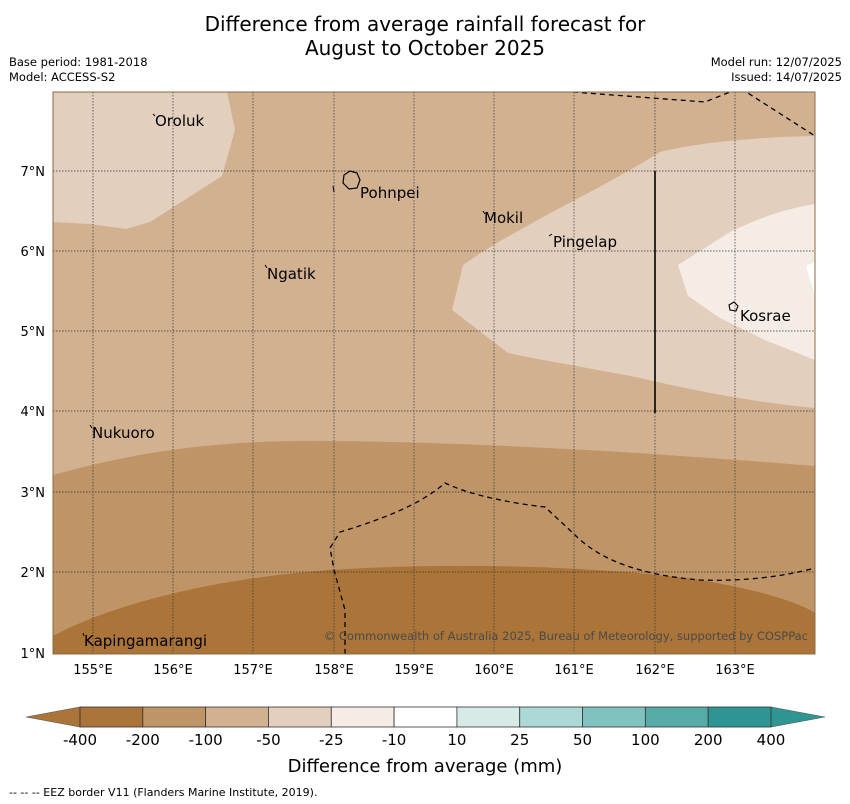 This screenshot has width=850, height=804. Describe the element at coordinates (334, 670) in the screenshot. I see `lon-tick-label: 158°E` at that location.